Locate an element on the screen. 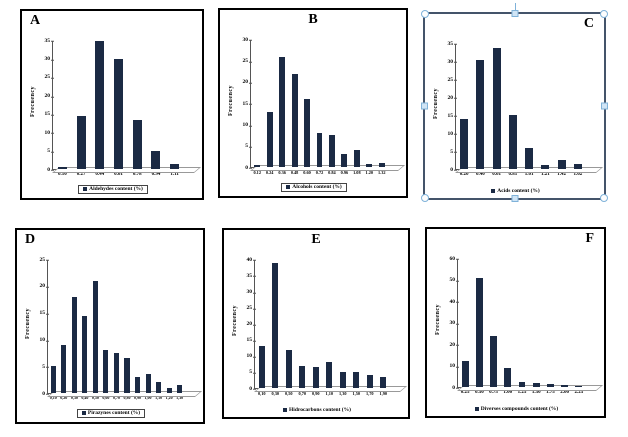 The height and width of the screenshot is (437, 628). x-axis-labels: 0.10 0.27 0.44 0.61 0.78 0.94 1.11 is located at coordinates (118, 176).